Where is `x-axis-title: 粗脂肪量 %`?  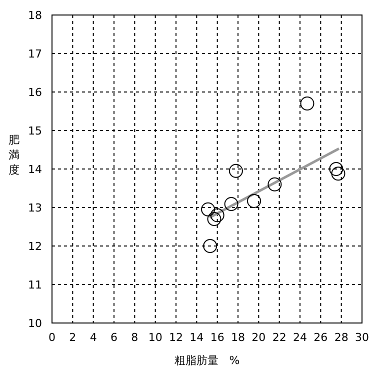
x-axis-title: 粗脂肪量 % is located at coordinates (207, 360).